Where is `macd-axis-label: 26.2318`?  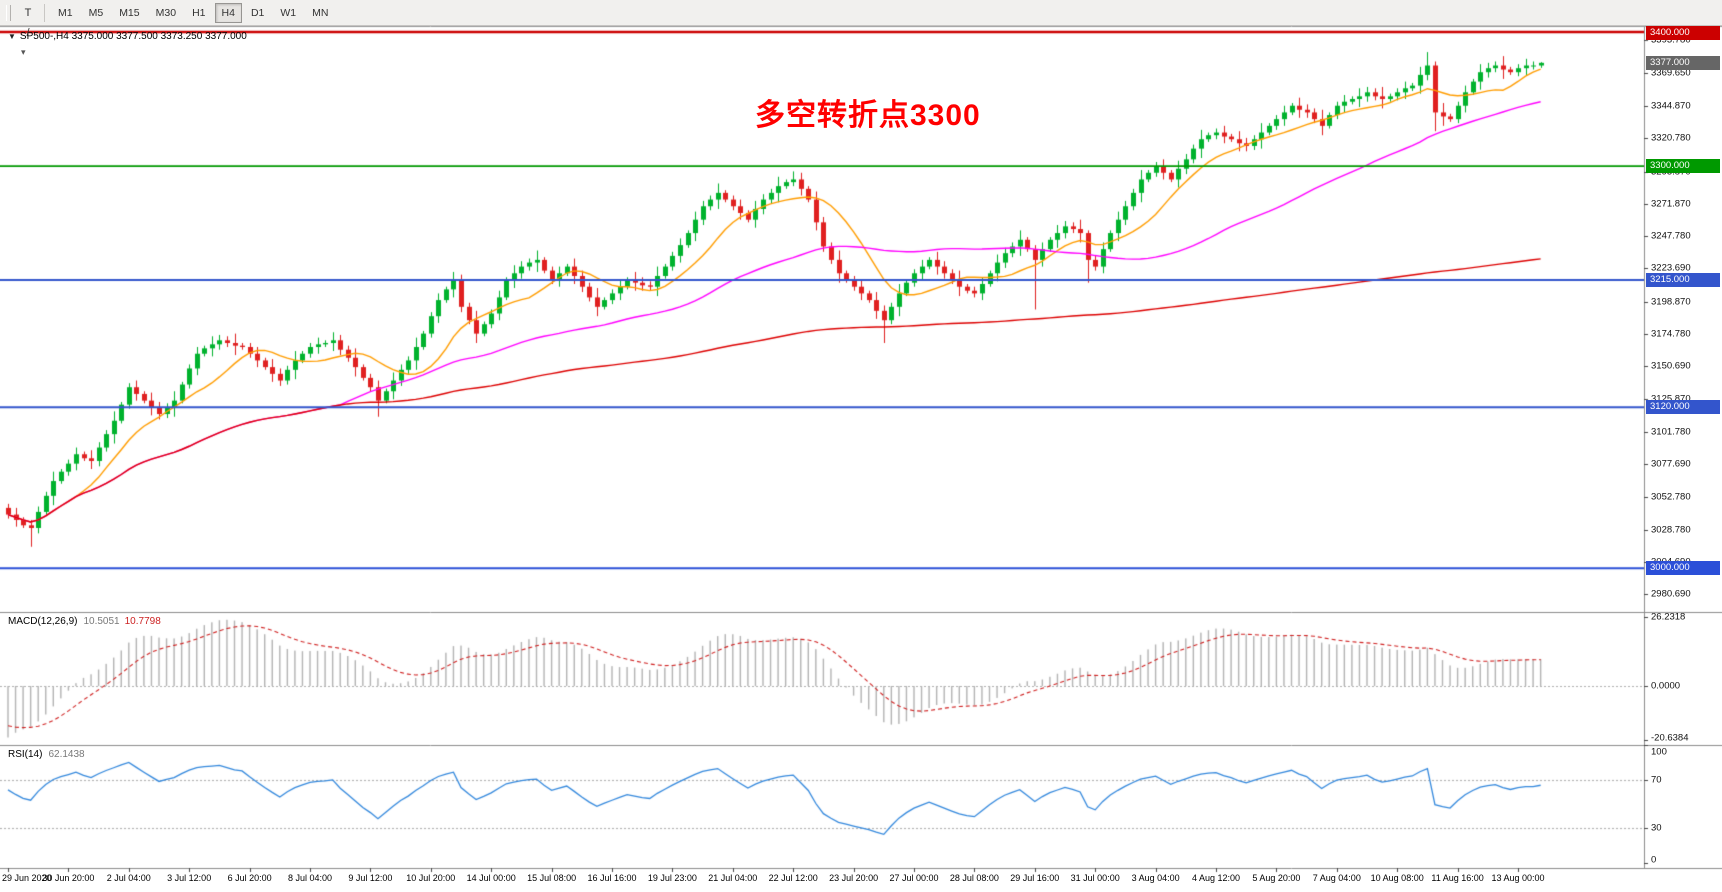 macd-axis-label: 26.2318 is located at coordinates (1668, 617).